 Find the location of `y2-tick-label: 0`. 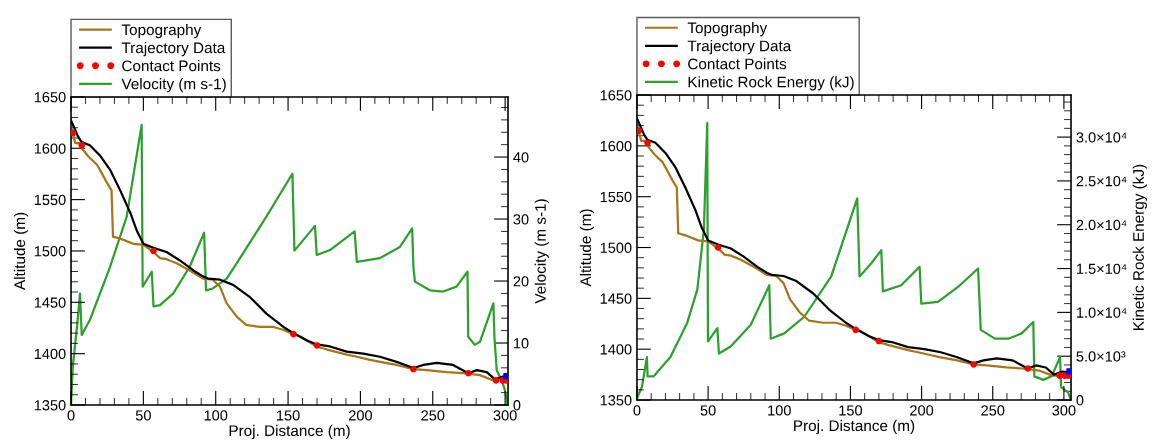

y2-tick-label: 0 is located at coordinates (1080, 400).